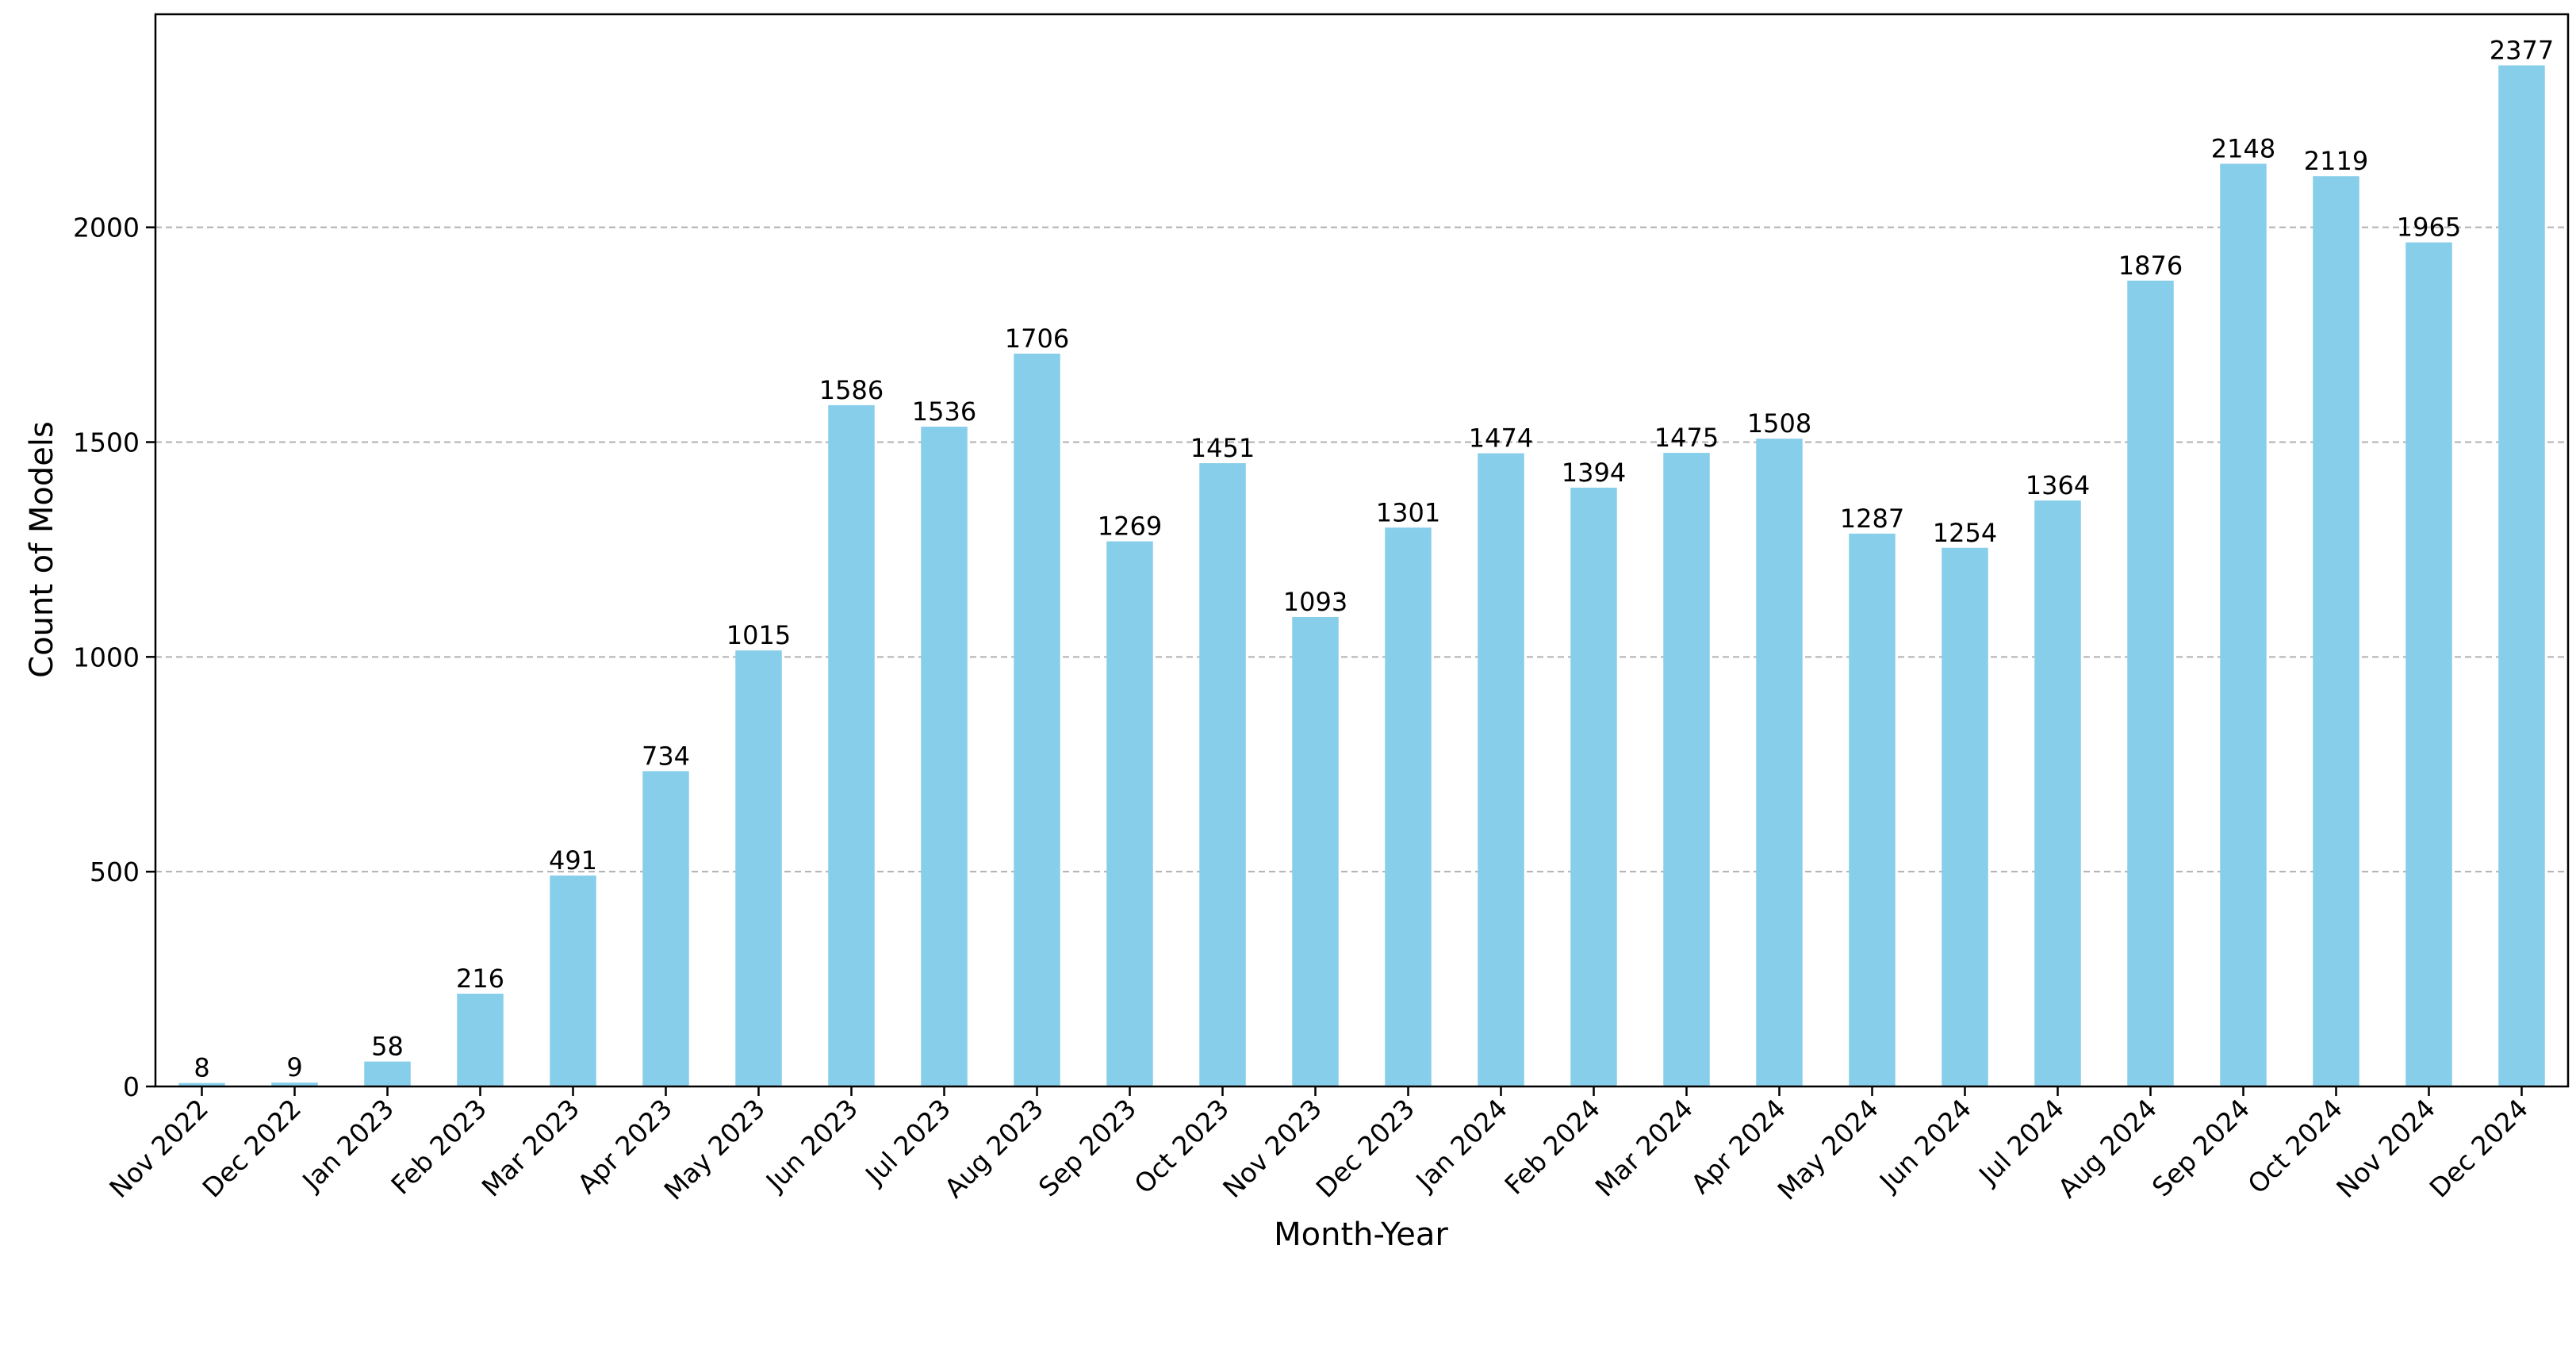  Describe the element at coordinates (2522, 50) in the screenshot. I see `bar-value-label: 2377` at that location.